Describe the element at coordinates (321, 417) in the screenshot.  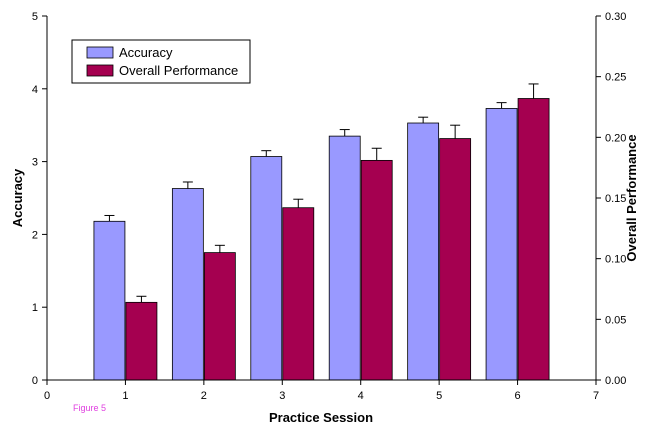
I see `x-axis-title: Practice Session` at that location.